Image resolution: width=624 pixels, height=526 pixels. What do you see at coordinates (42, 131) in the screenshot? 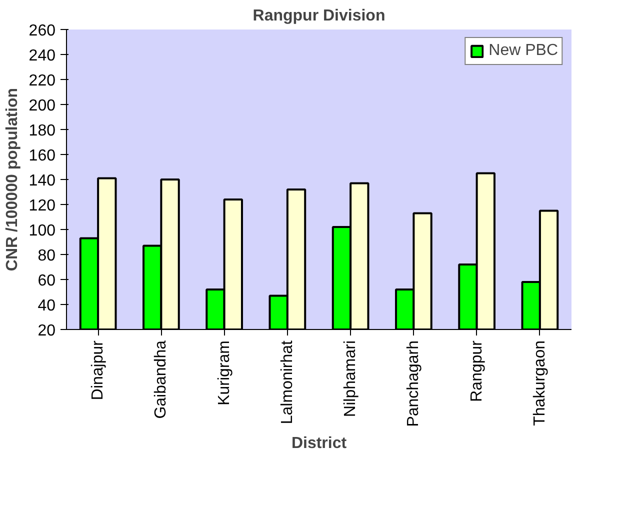
I see `y-tick-label: 180` at bounding box center [42, 131].